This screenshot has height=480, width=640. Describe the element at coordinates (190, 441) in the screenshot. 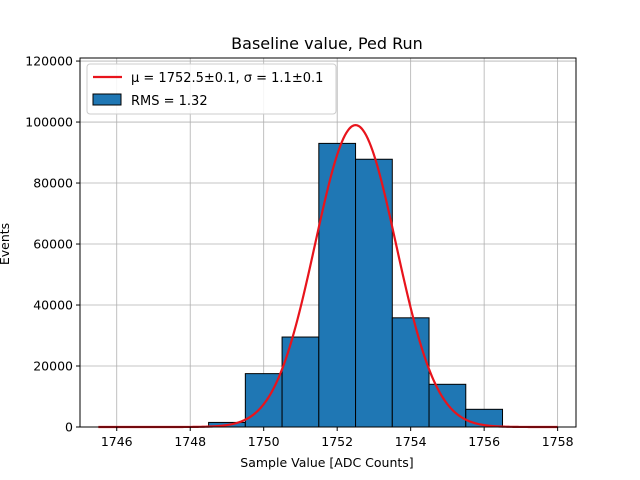

I see `x-tick-label: 1748` at that location.